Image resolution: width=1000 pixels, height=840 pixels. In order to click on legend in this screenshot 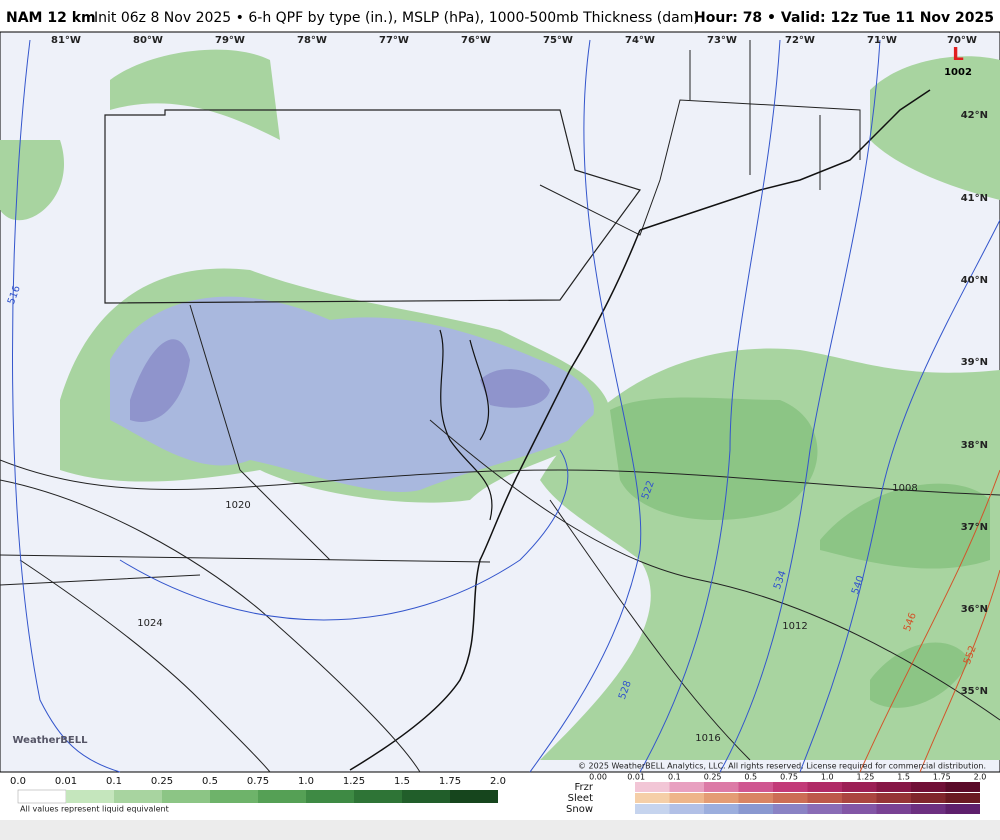, I will do `click(498, 798)`.